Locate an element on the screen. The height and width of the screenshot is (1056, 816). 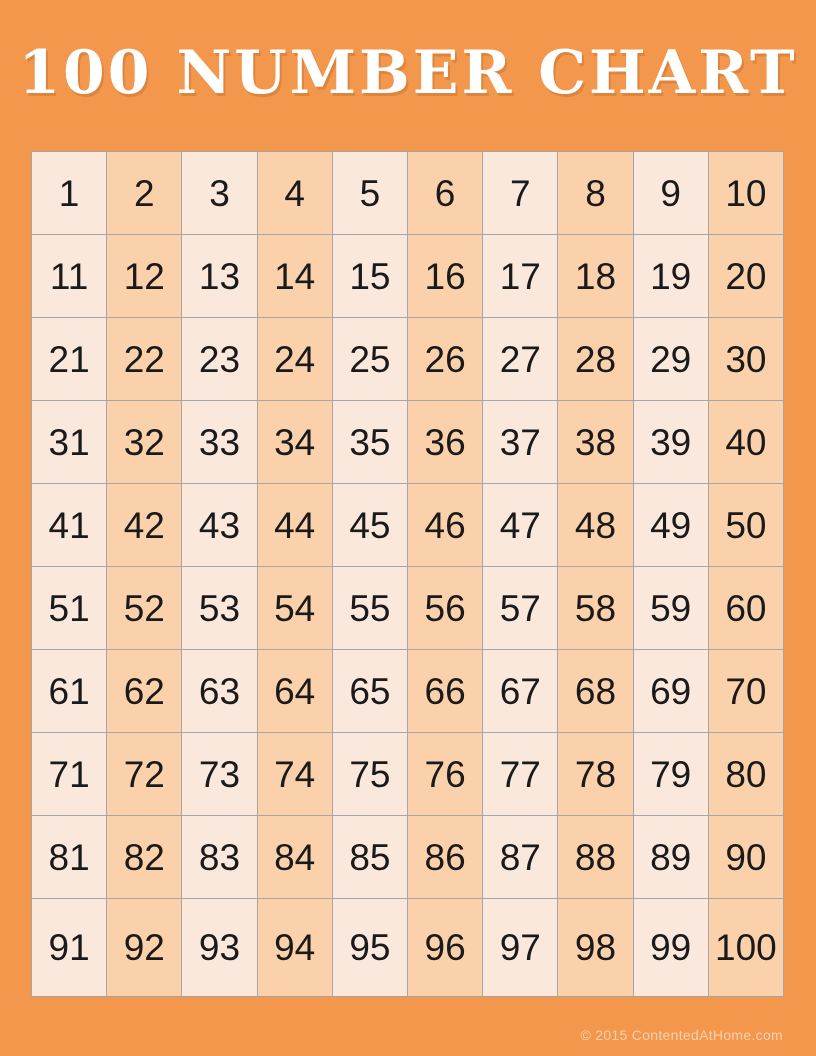
grid-cell: 98 is located at coordinates (595, 947).